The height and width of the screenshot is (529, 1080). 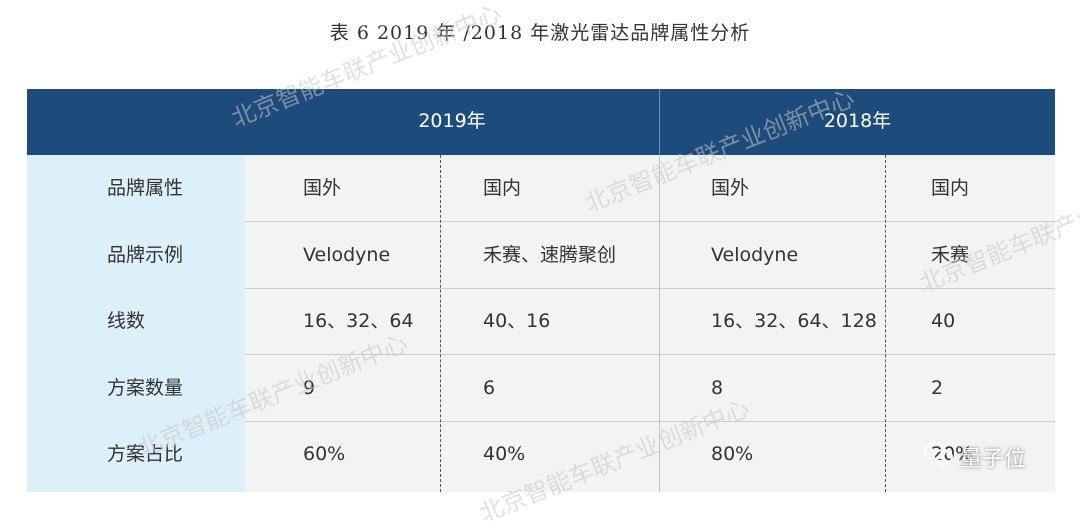 I want to click on table-caption: 表 6 2019 年 /2018 年激光雷达品牌属性分析, so click(x=540, y=33).